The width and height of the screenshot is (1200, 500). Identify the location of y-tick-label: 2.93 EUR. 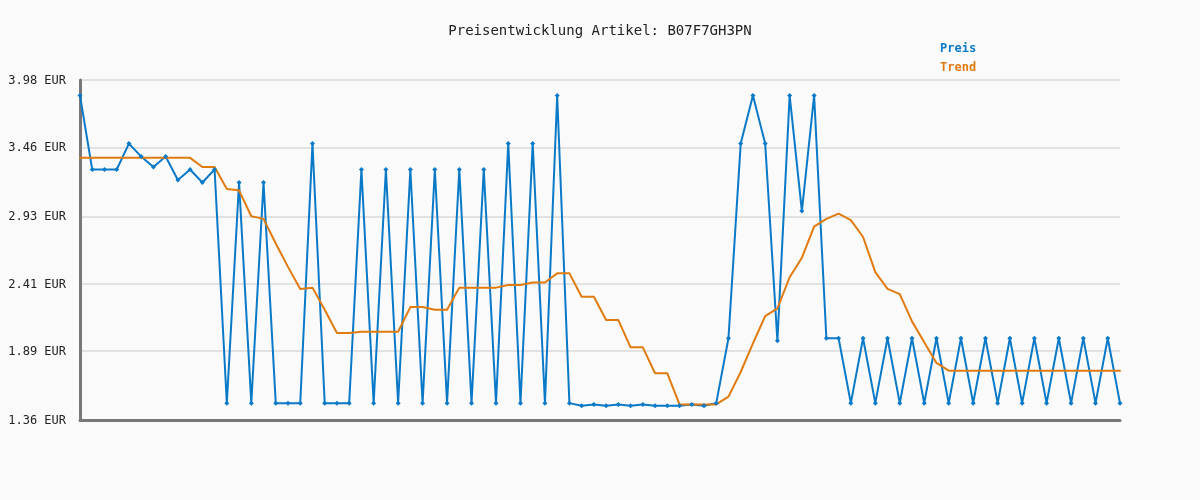
(37, 216).